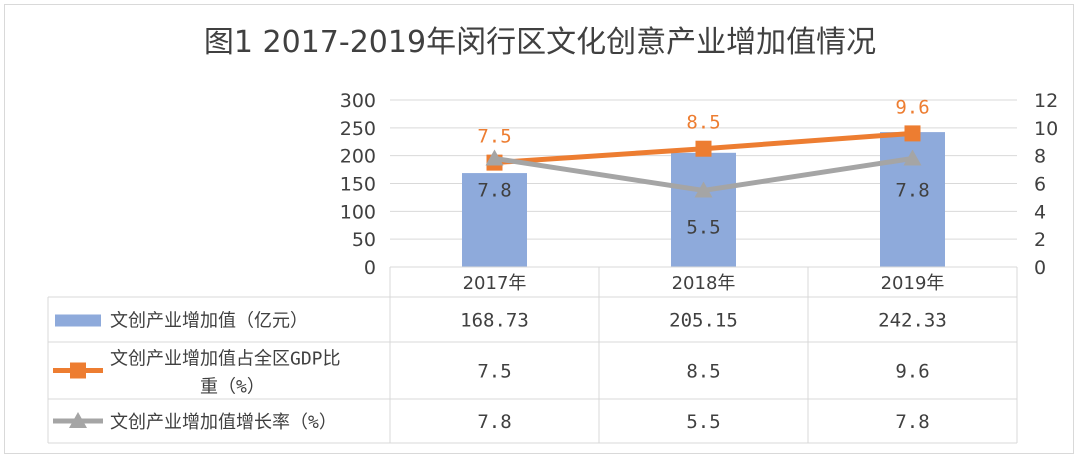 The height and width of the screenshot is (460, 1080). Describe the element at coordinates (540, 42) in the screenshot. I see `chart-title: 图1 2017-2019年闵行区文化创意产业增加值情况` at that location.